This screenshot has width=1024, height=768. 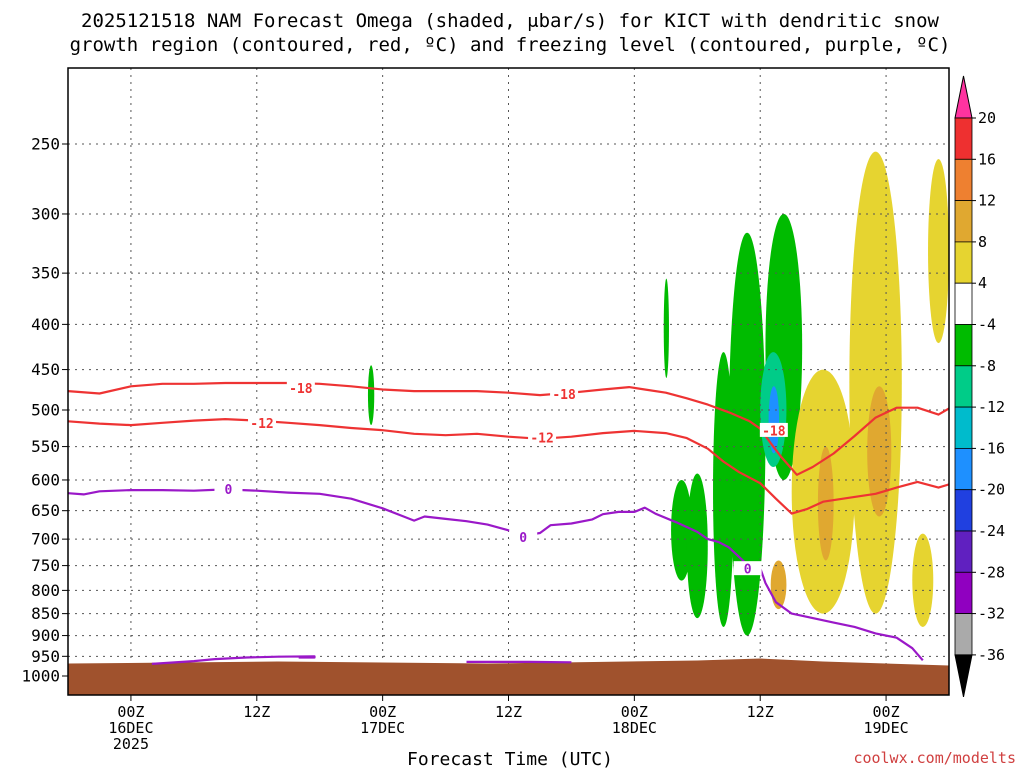 I want to click on y-tick-label-250: 250, so click(x=45, y=144).